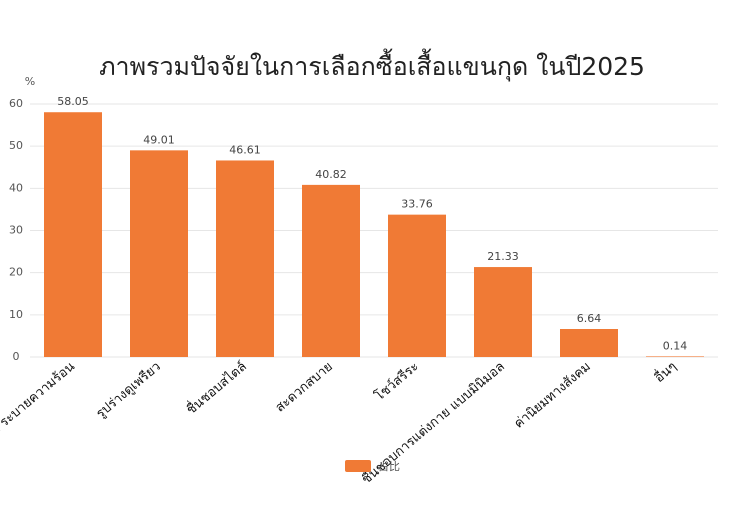 The image size is (750, 509). What do you see at coordinates (665, 372) in the screenshot?
I see `x-tick-label: อื่นๆ` at bounding box center [665, 372].